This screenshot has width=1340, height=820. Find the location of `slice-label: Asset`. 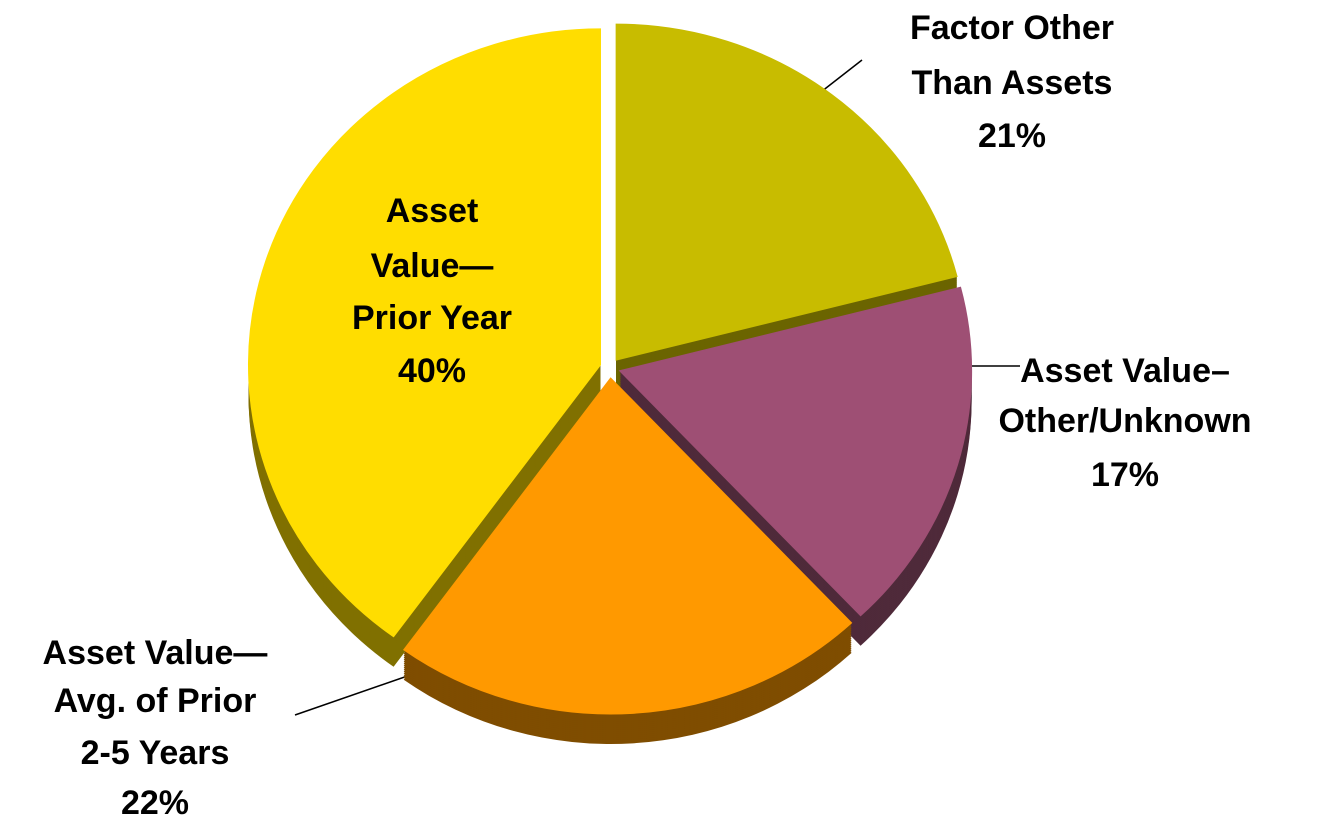

slice-label: Asset is located at coordinates (432, 211).